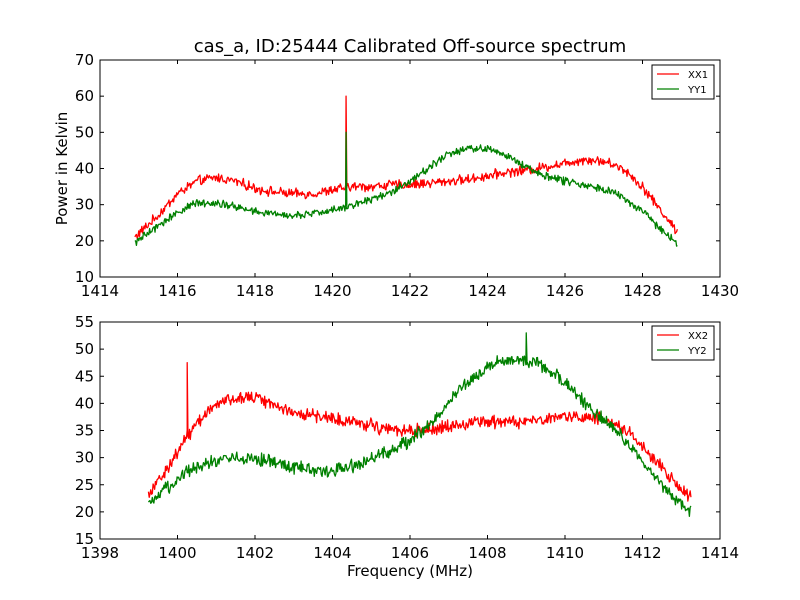 Image resolution: width=800 pixels, height=600 pixels. What do you see at coordinates (332, 291) in the screenshot?
I see `x-tick-label: 1420` at bounding box center [332, 291].